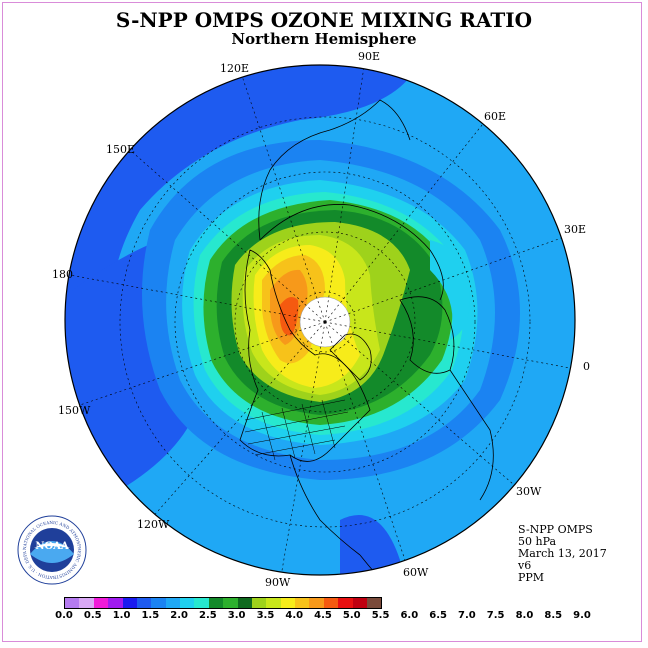 The width and height of the screenshot is (648, 648). What do you see at coordinates (150, 615) in the screenshot?
I see `colorbar-tick-label: 1.5` at bounding box center [150, 615].